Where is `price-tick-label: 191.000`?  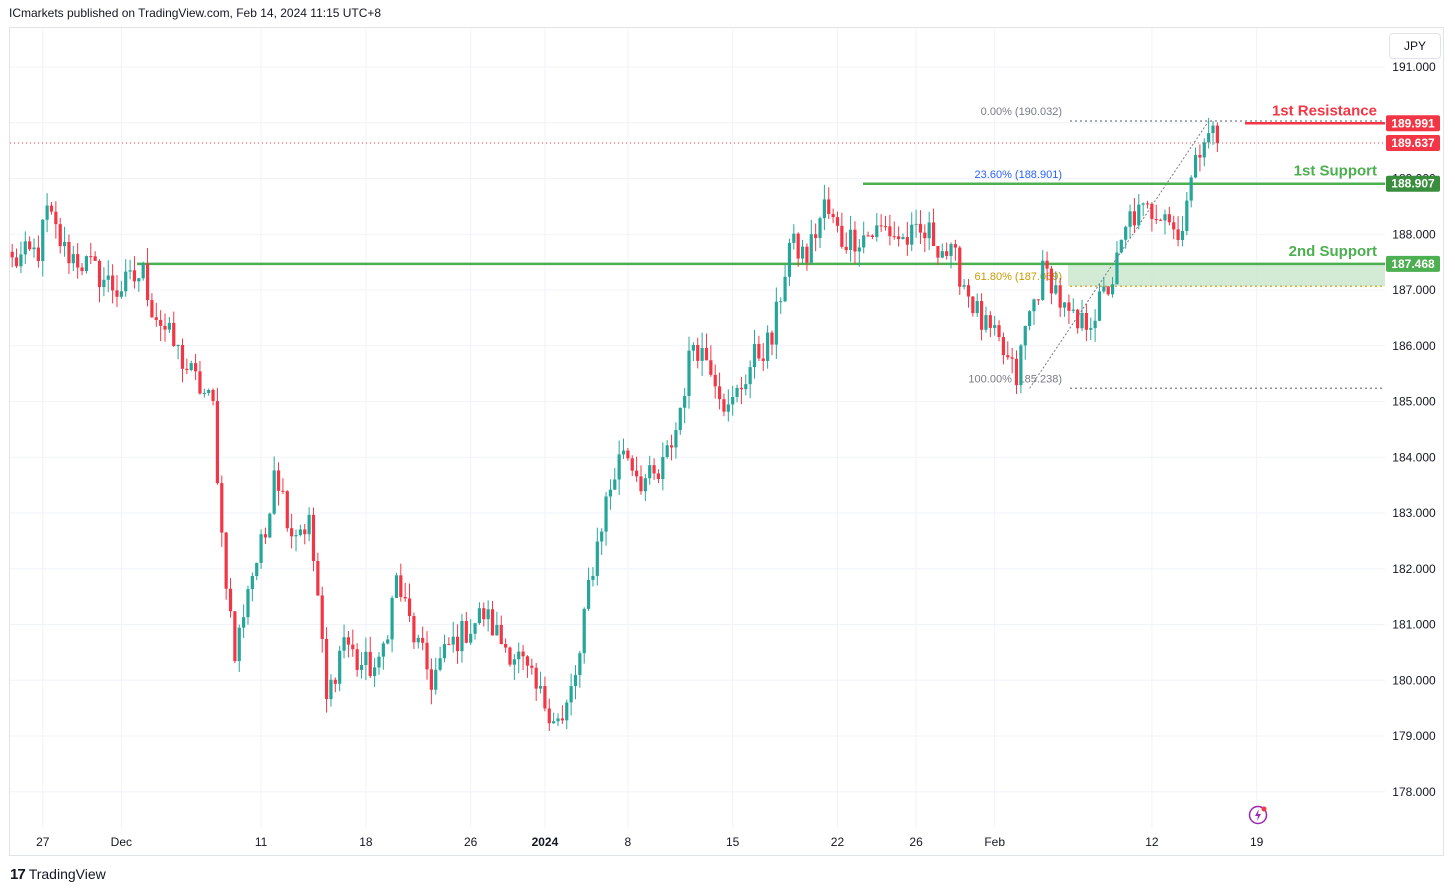 price-tick-label: 191.000 is located at coordinates (1414, 67).